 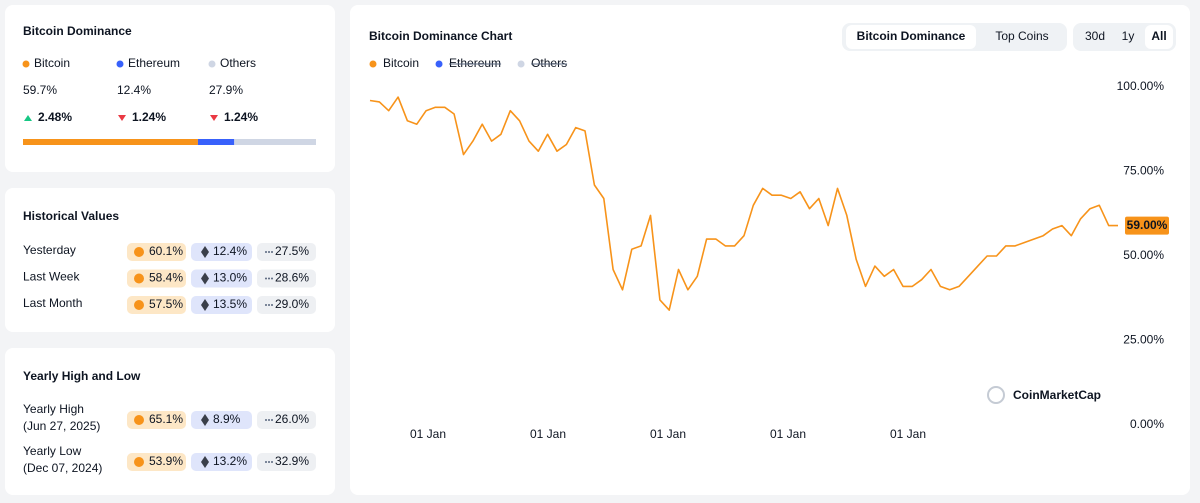 What do you see at coordinates (292, 461) in the screenshot?
I see `pill-value: 32.9%` at bounding box center [292, 461].